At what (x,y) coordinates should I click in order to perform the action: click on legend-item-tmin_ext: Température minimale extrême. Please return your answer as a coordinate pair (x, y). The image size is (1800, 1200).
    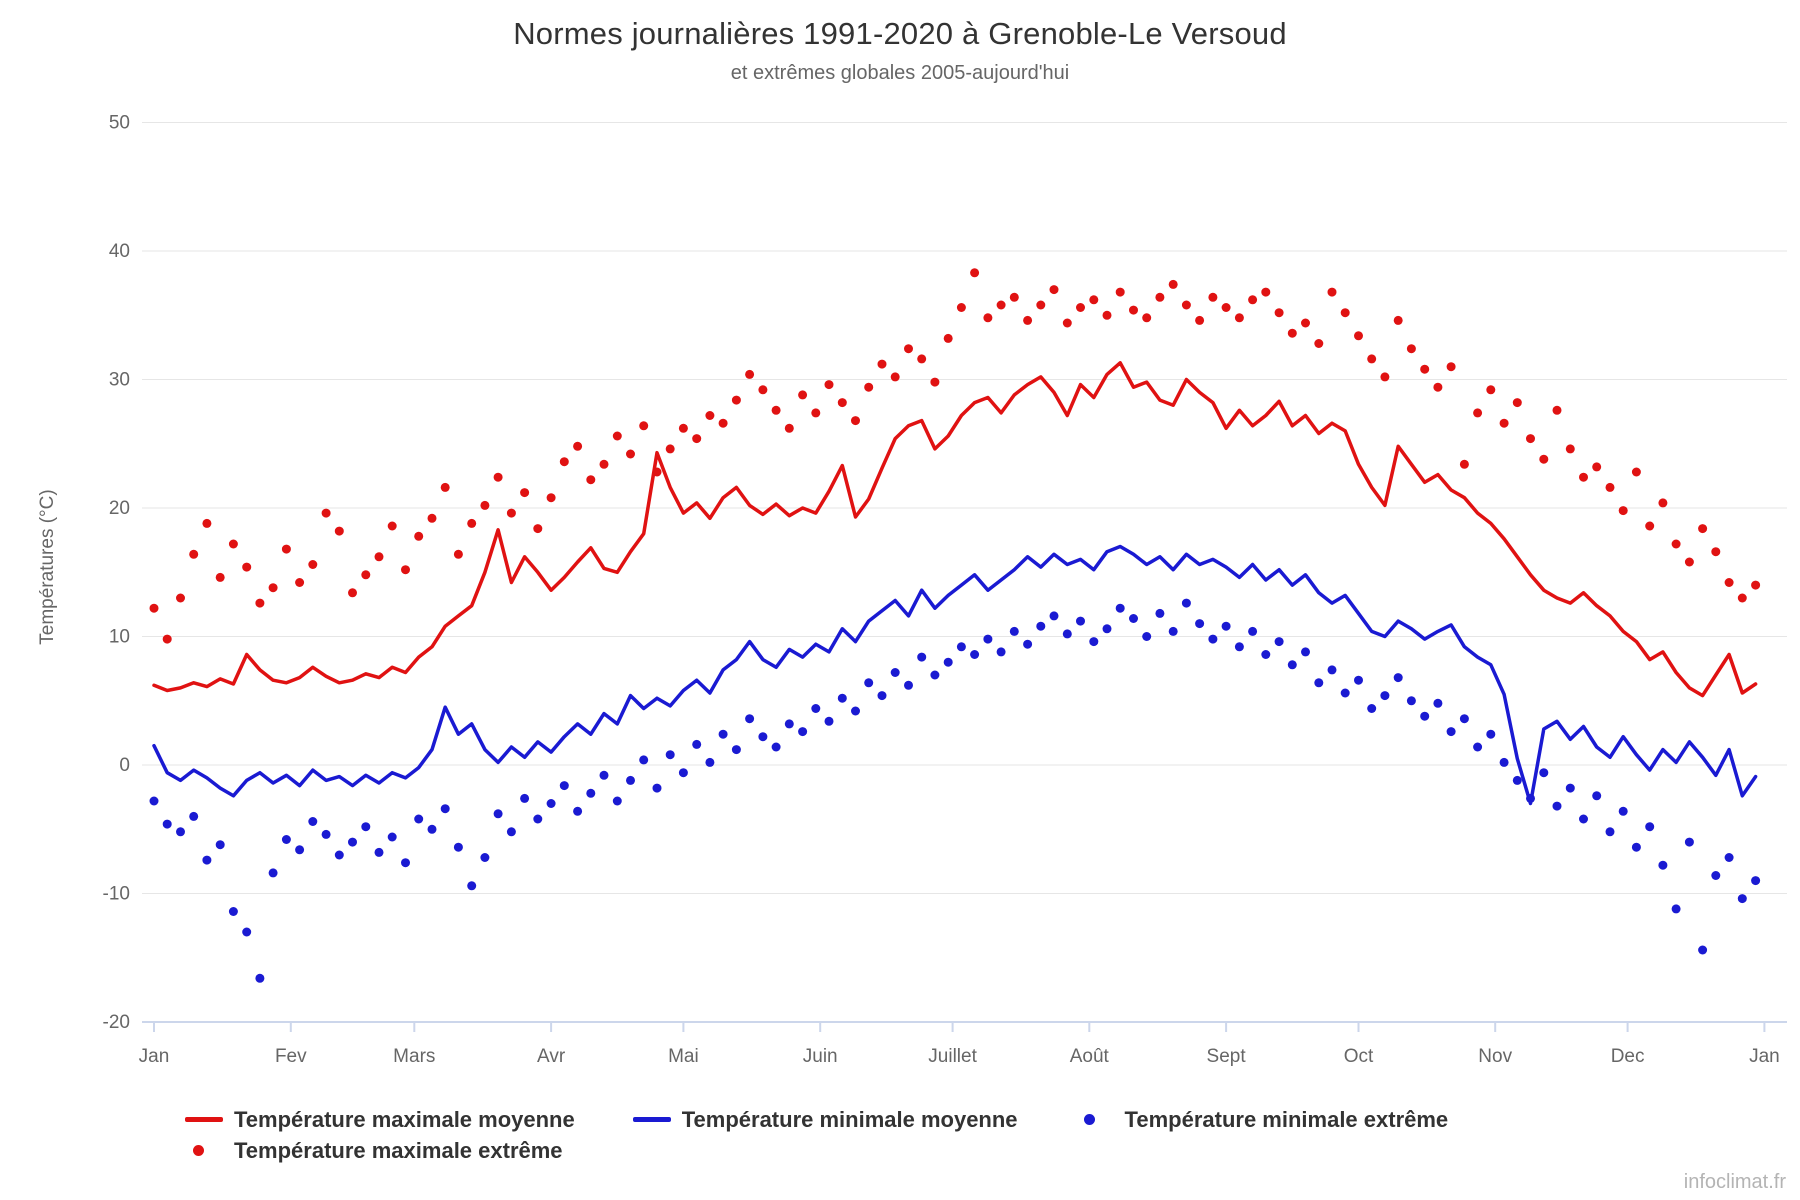
    Looking at the image, I should click on (1262, 1120).